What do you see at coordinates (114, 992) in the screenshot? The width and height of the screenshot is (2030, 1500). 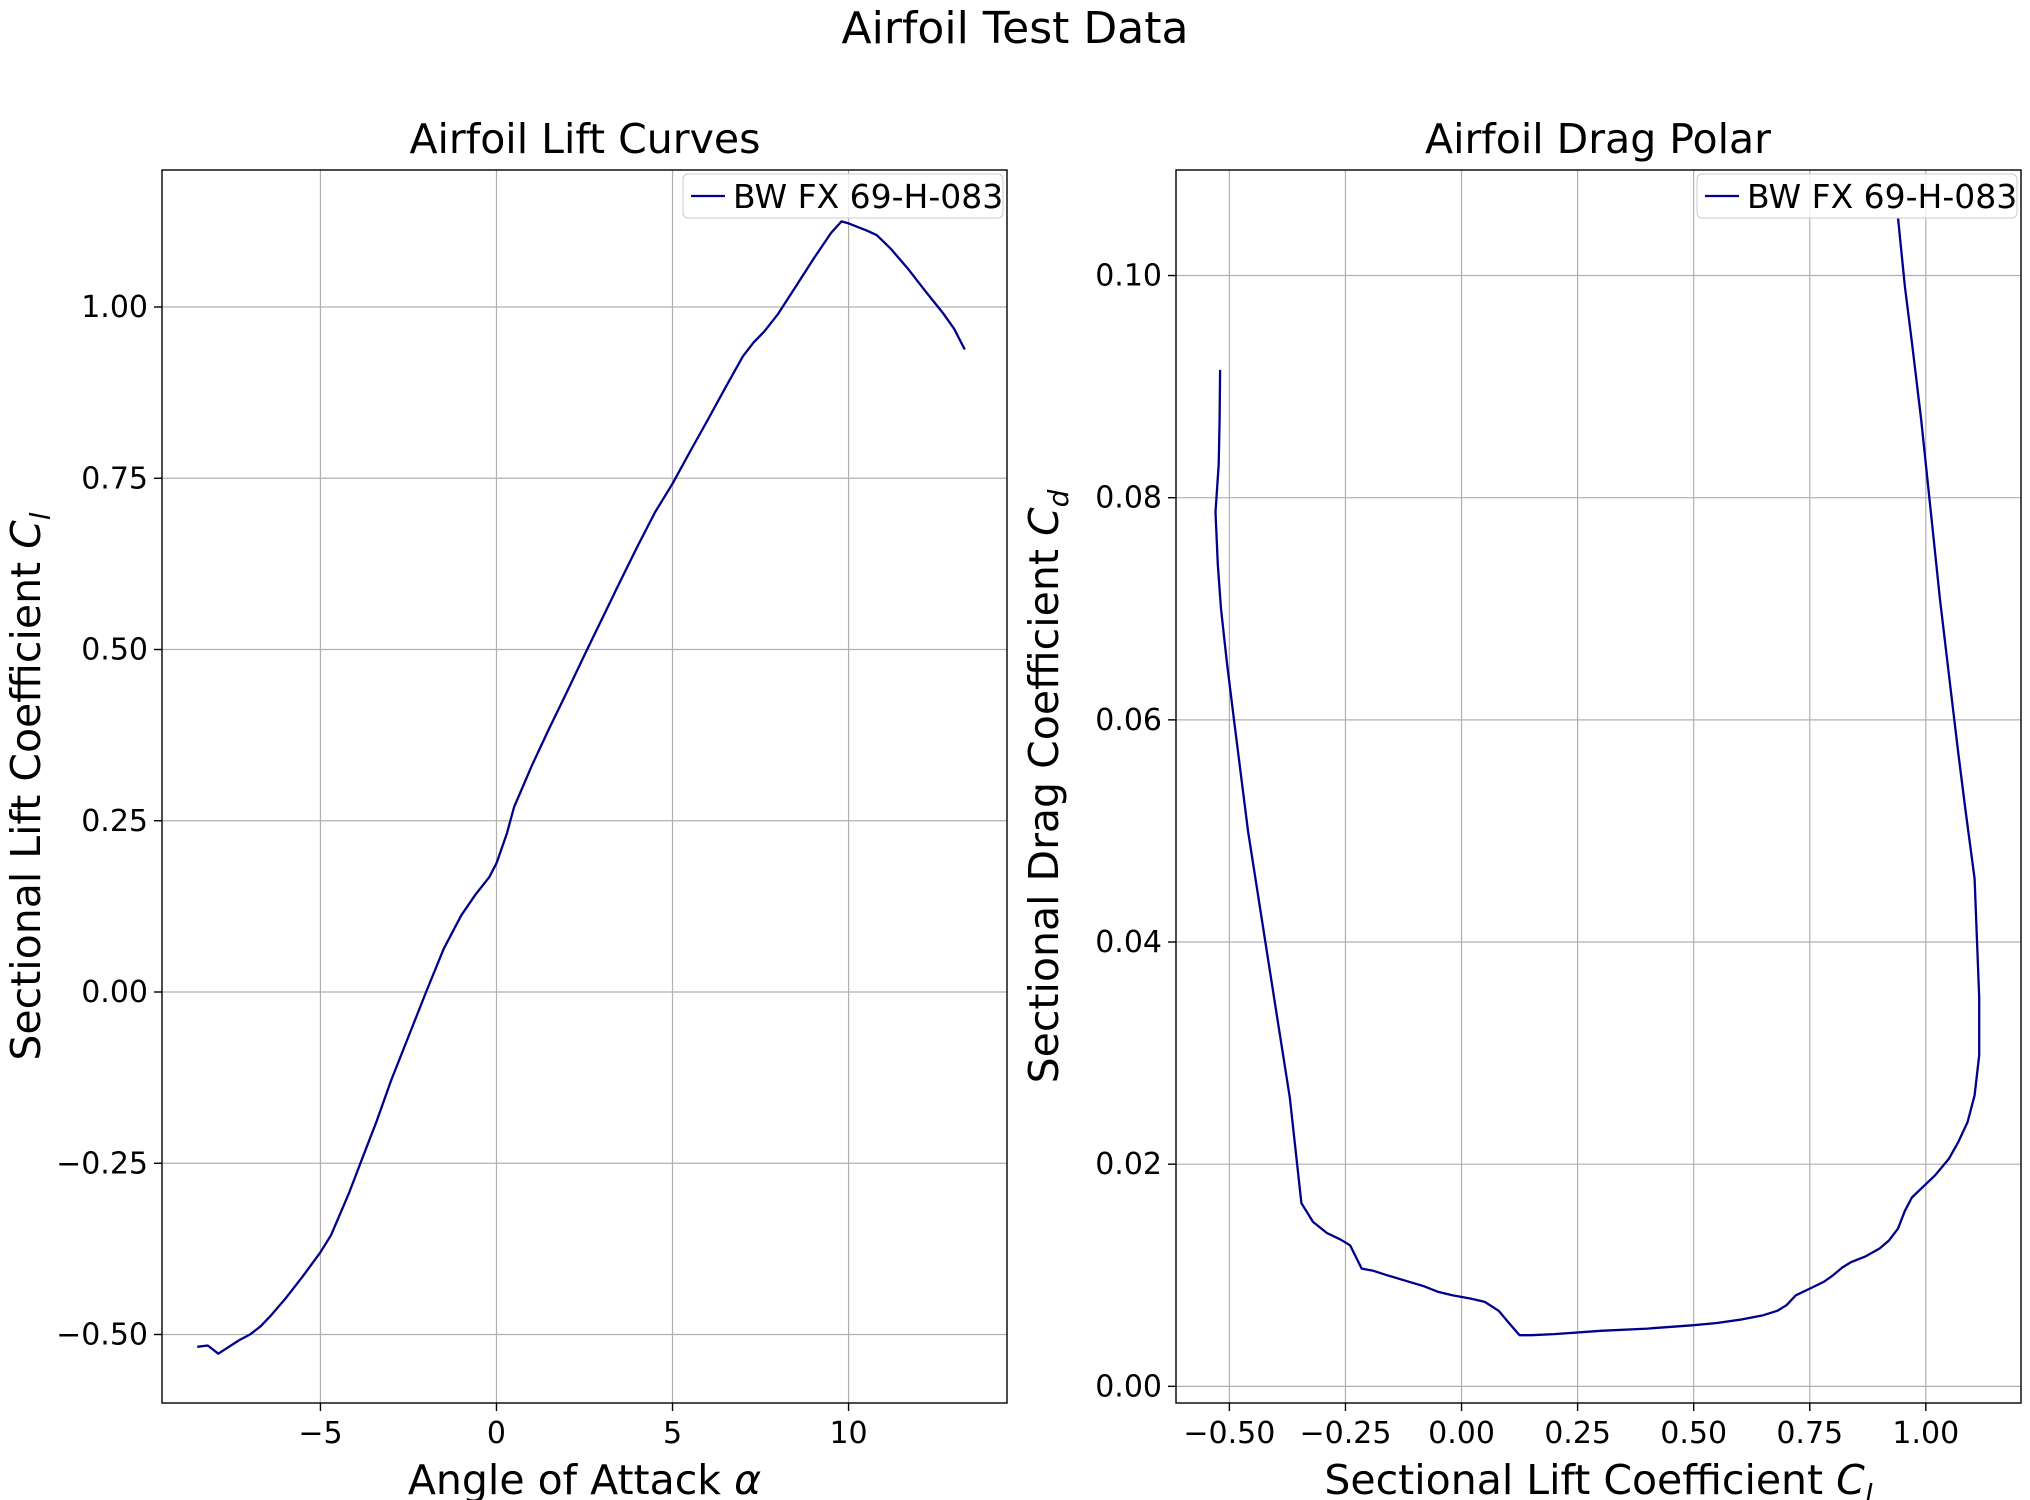 I see `lift-y-tick-label: 0.00` at bounding box center [114, 992].